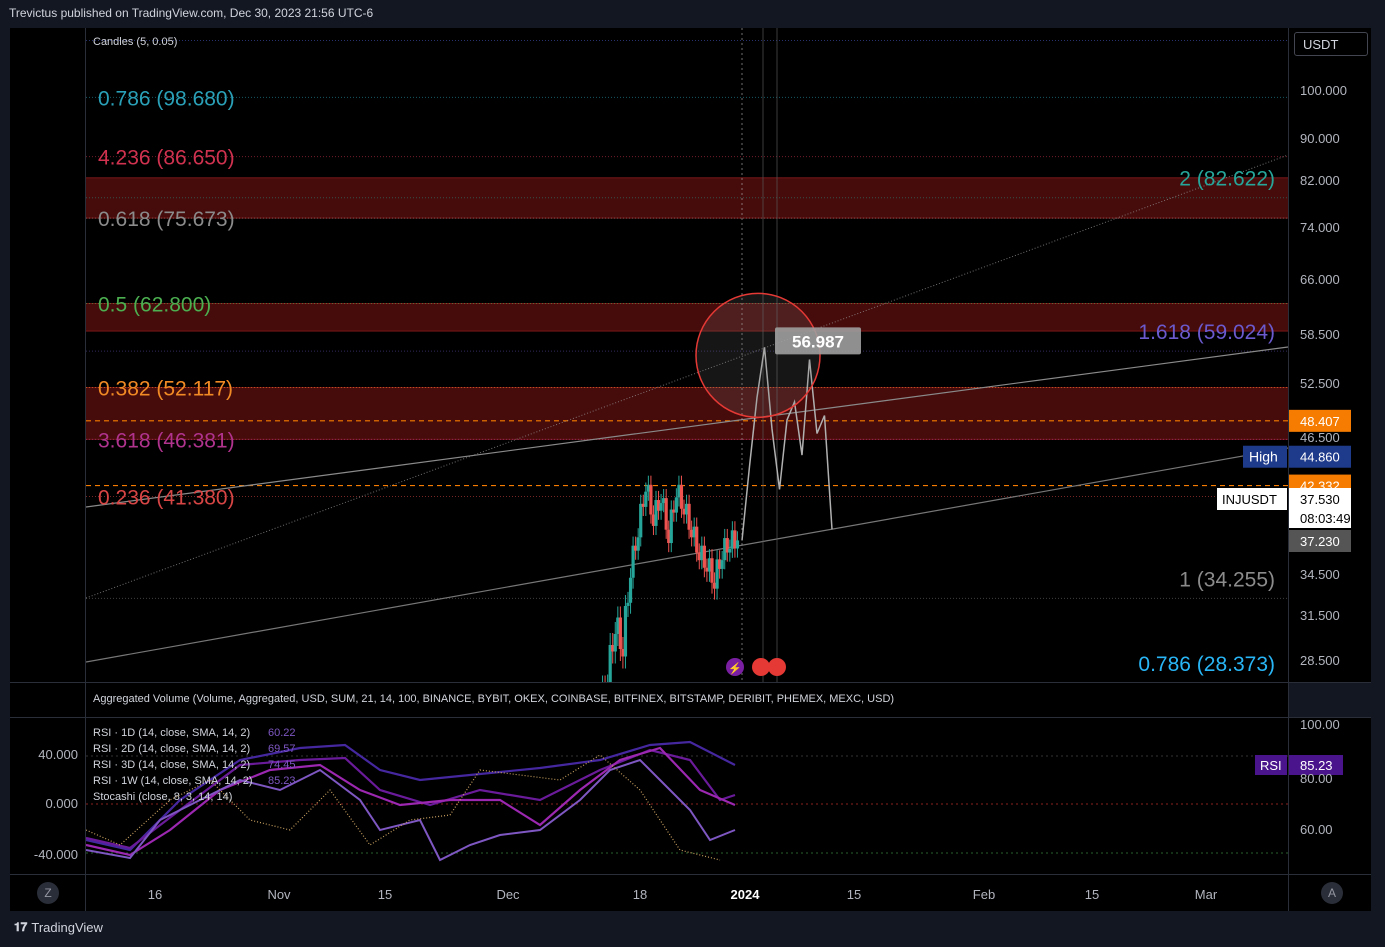  I want to click on badge-price-a: 48.407, so click(1320, 420).